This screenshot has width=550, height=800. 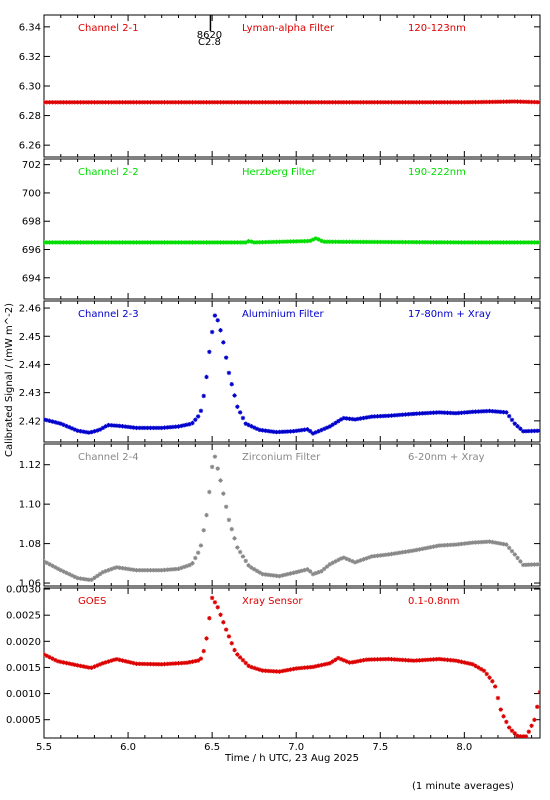 I want to click on channel-label: Channel 2-3, so click(x=108, y=314).